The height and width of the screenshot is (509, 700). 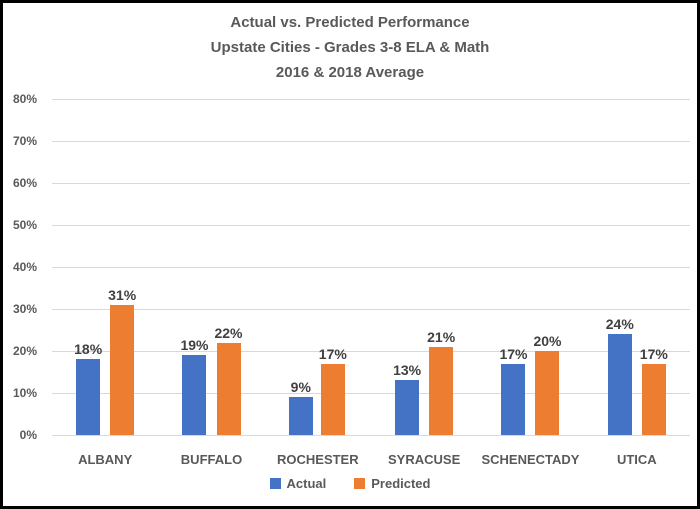 What do you see at coordinates (88, 397) in the screenshot?
I see `bar-actual-albany` at bounding box center [88, 397].